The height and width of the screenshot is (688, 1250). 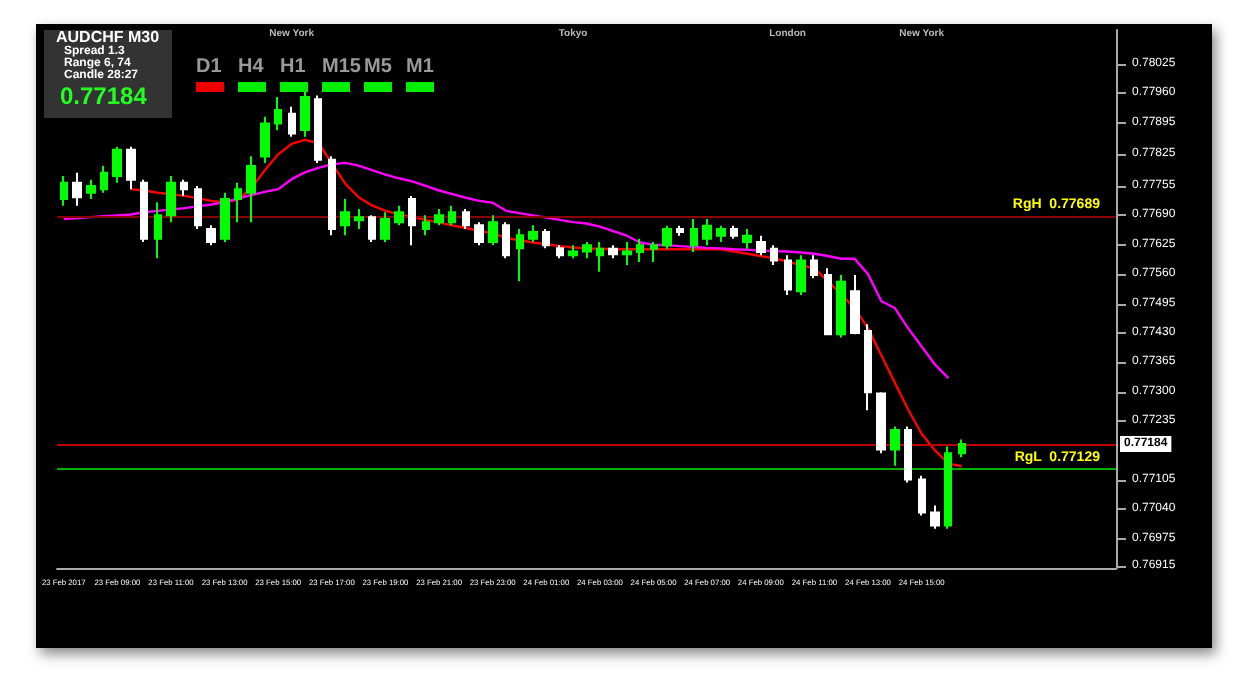 What do you see at coordinates (420, 67) in the screenshot?
I see `annotation: M1` at bounding box center [420, 67].